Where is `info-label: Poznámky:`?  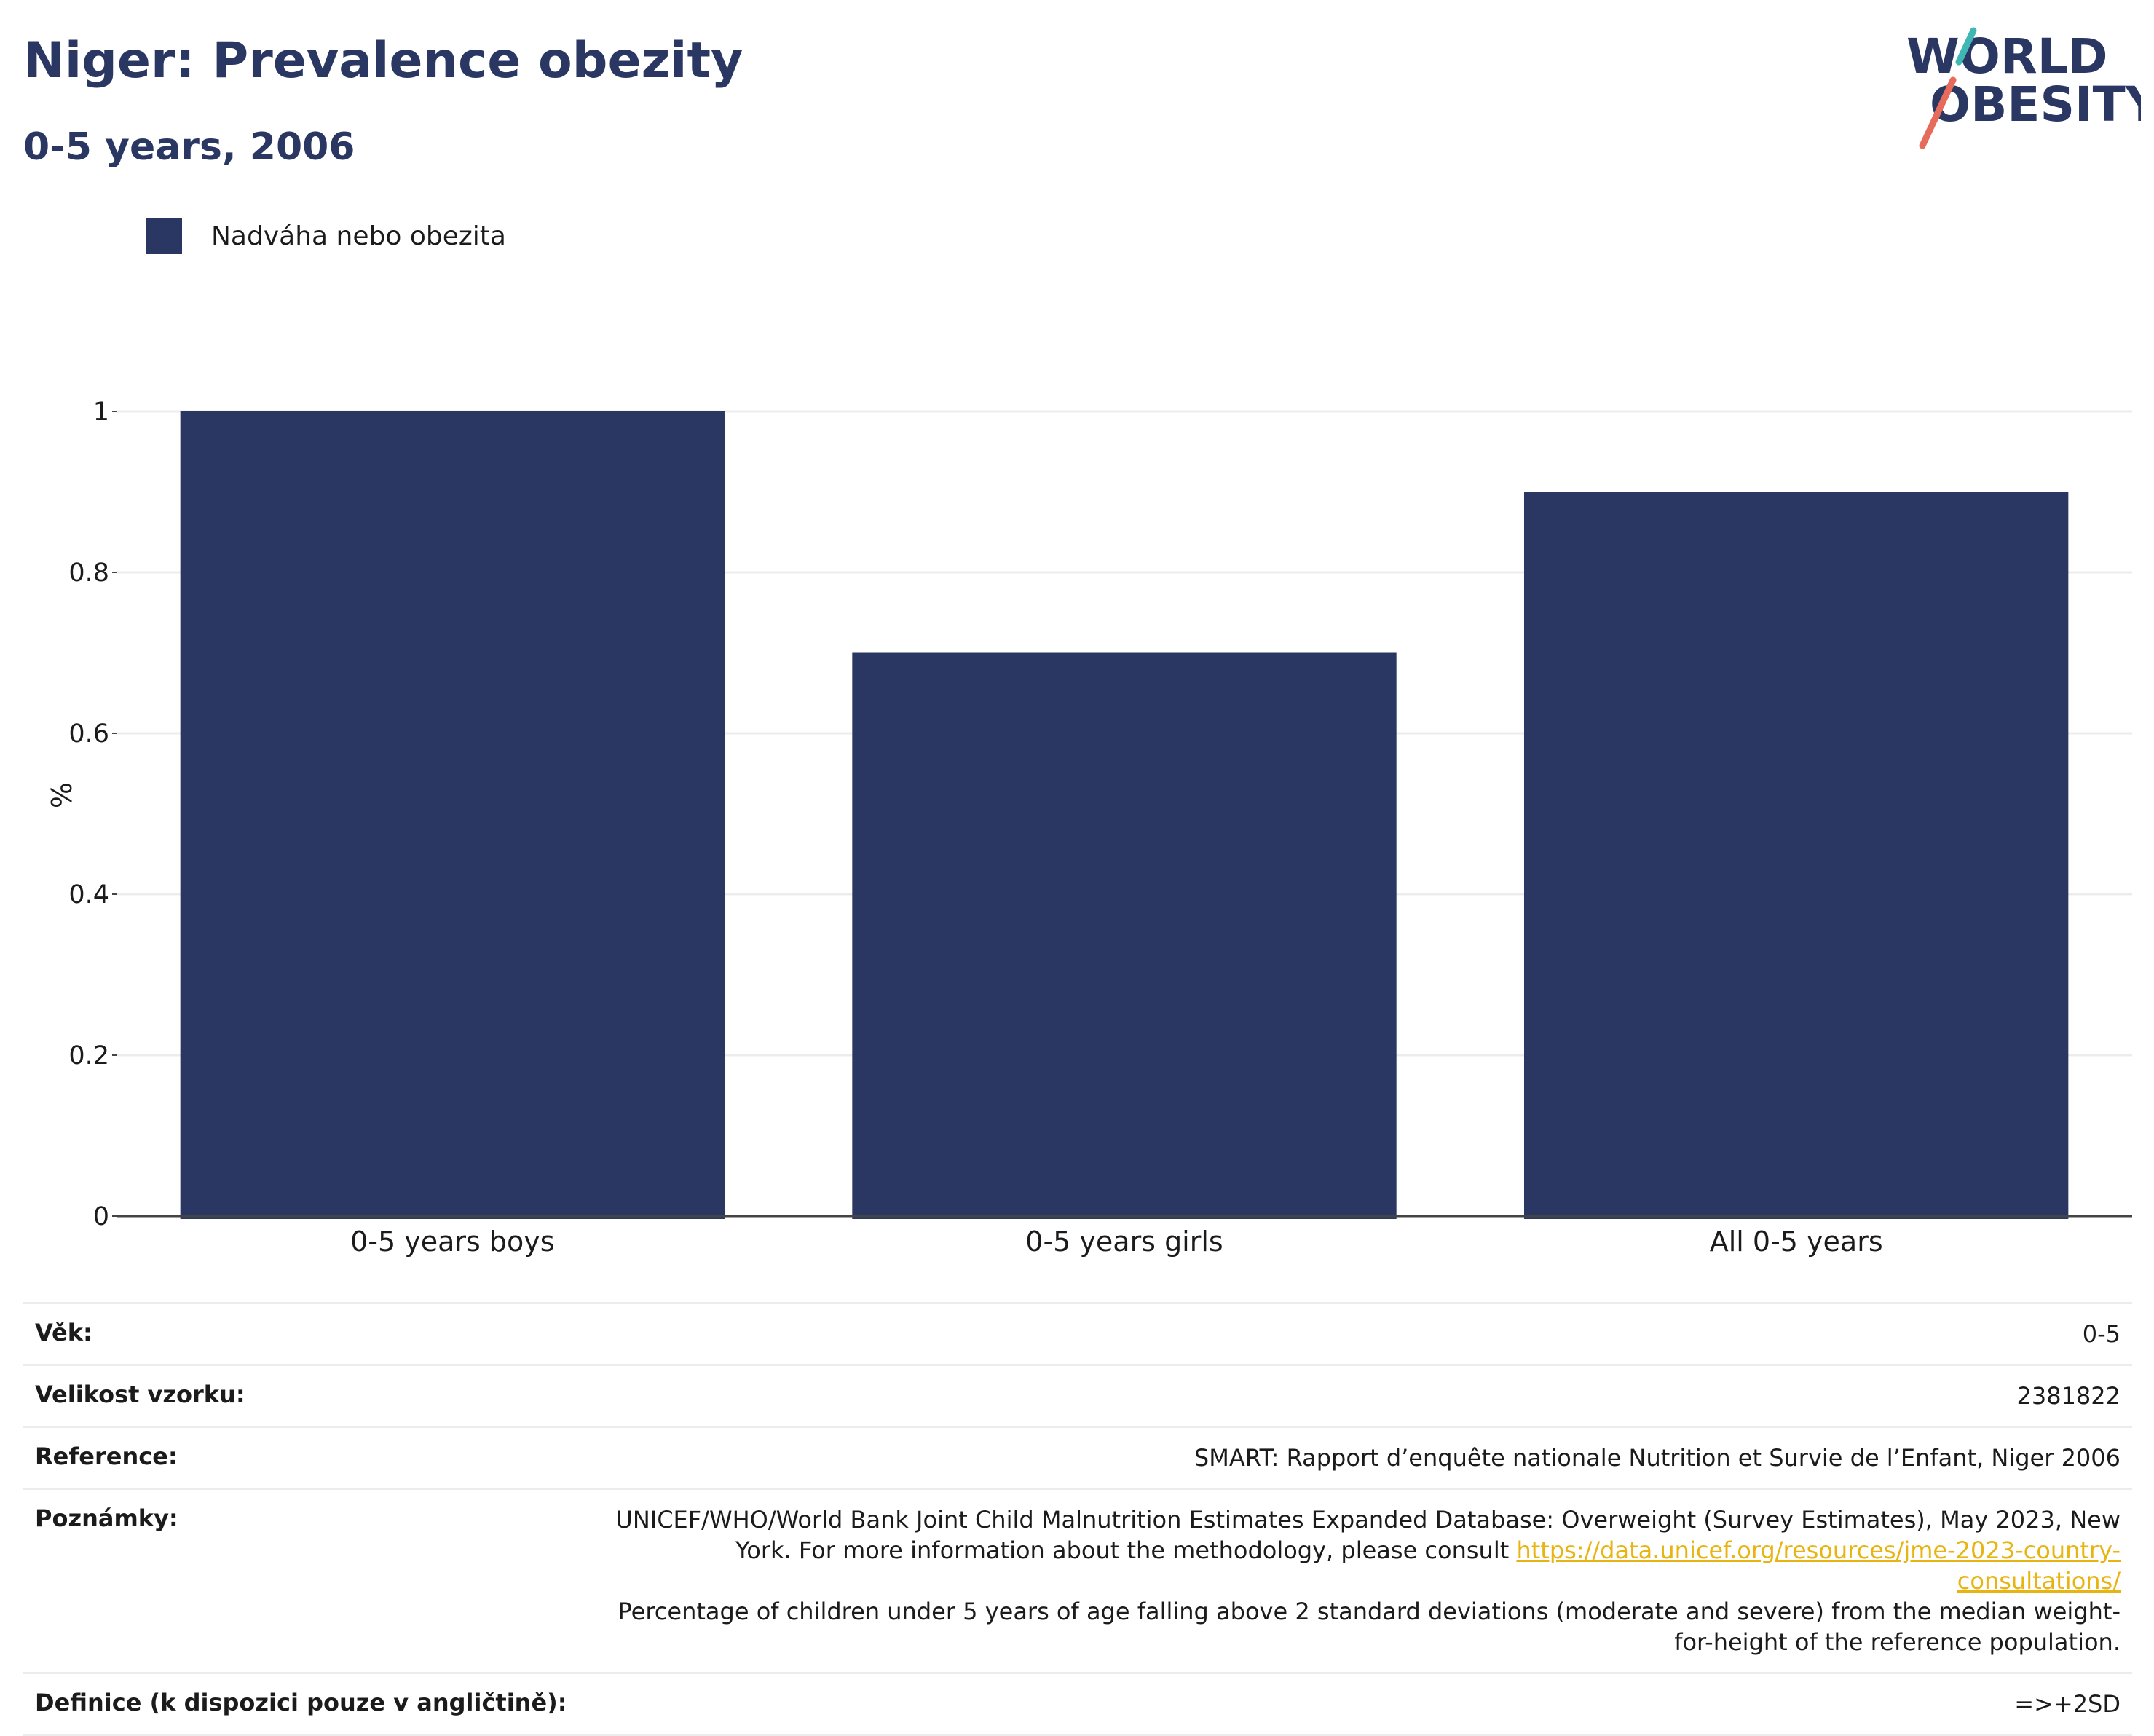
info-label: Poznámky: is located at coordinates (106, 1518).